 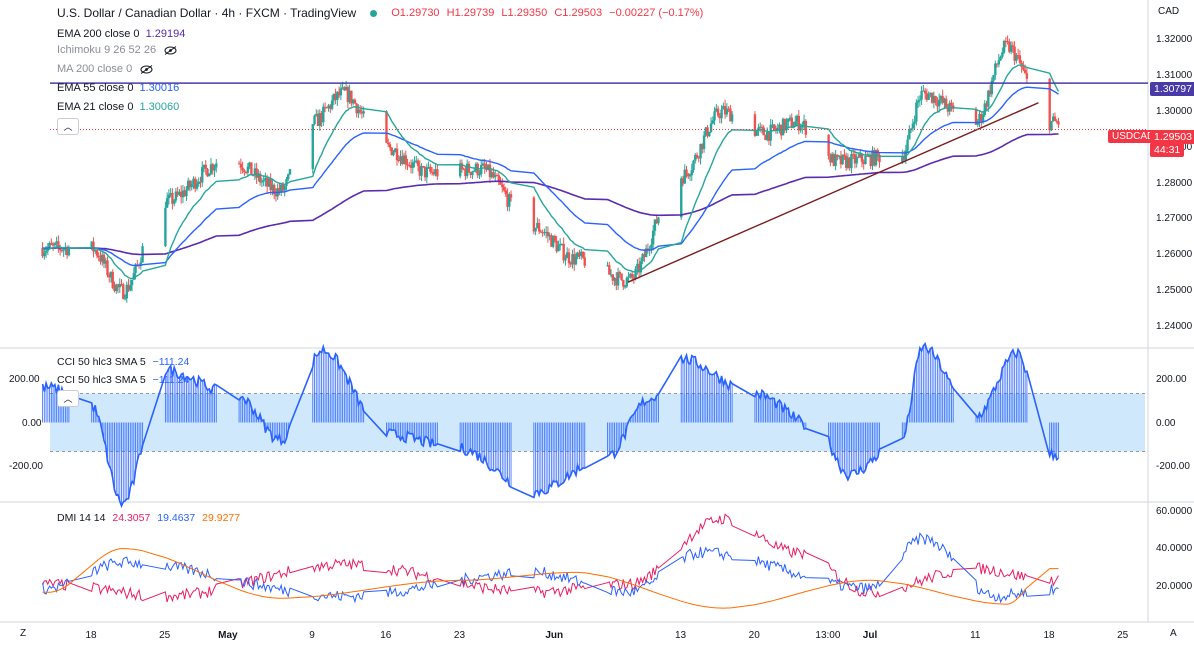 I want to click on price-tick: 1.32000, so click(x=1174, y=39).